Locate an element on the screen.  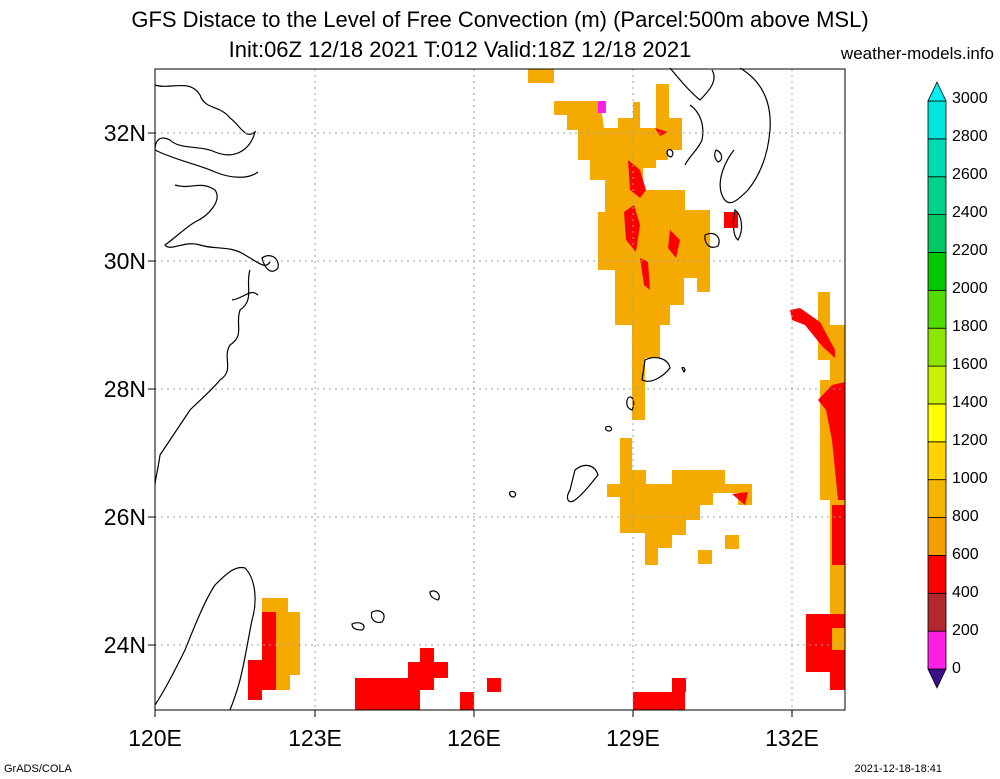
colorbar-arrow-low is located at coordinates (937, 678).